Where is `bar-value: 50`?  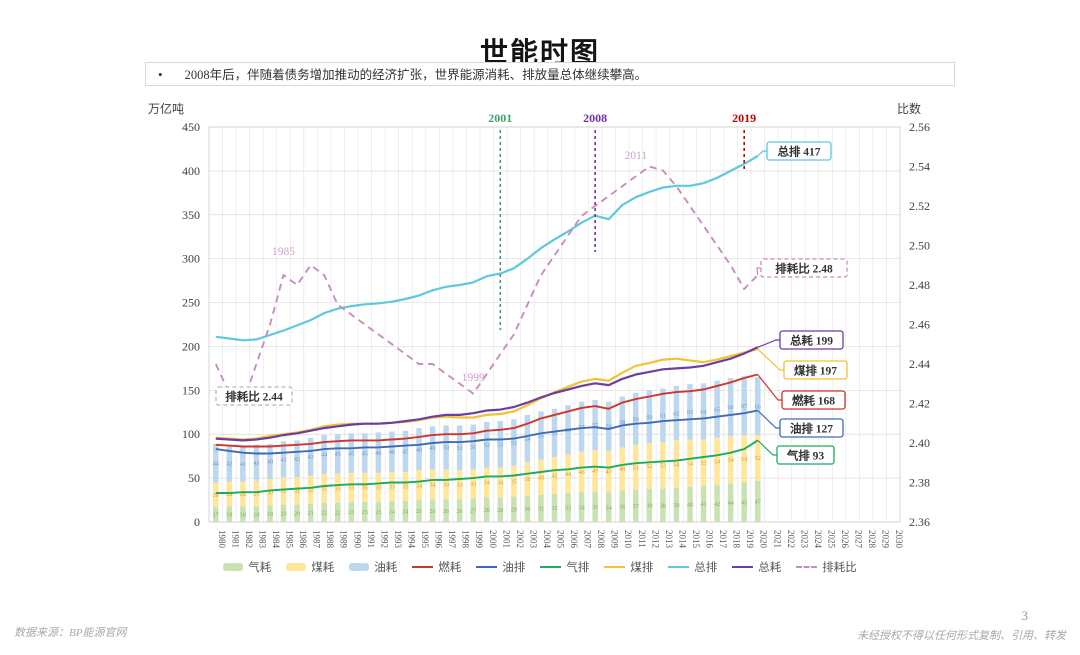 bar-value: 50 is located at coordinates (446, 448).